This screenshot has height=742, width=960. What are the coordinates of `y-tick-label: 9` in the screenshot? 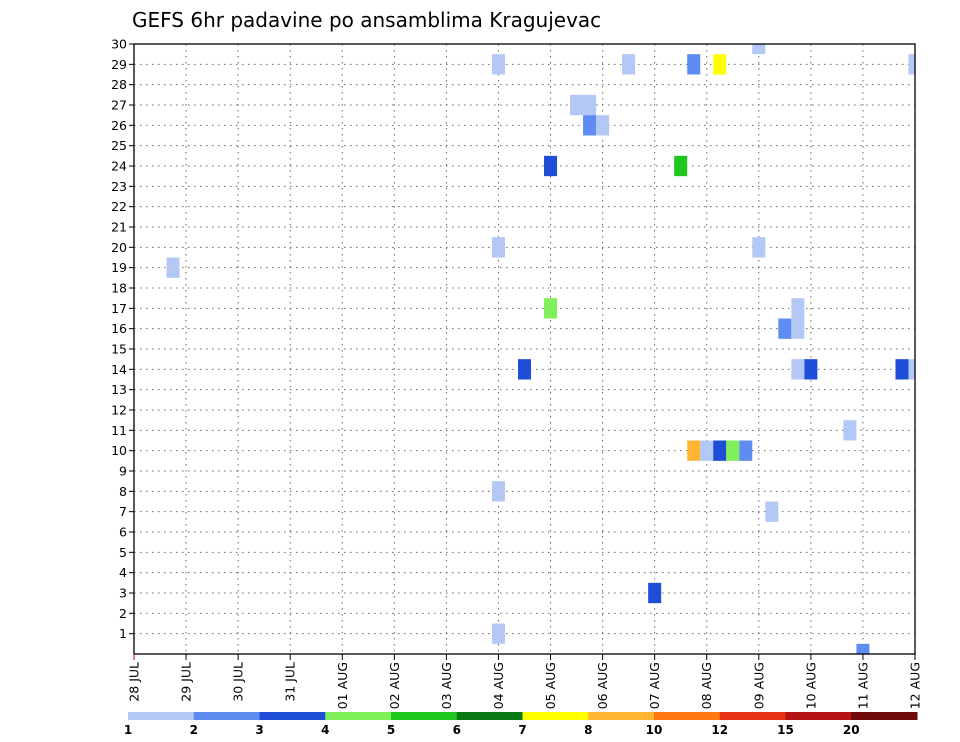 It's located at (123, 471).